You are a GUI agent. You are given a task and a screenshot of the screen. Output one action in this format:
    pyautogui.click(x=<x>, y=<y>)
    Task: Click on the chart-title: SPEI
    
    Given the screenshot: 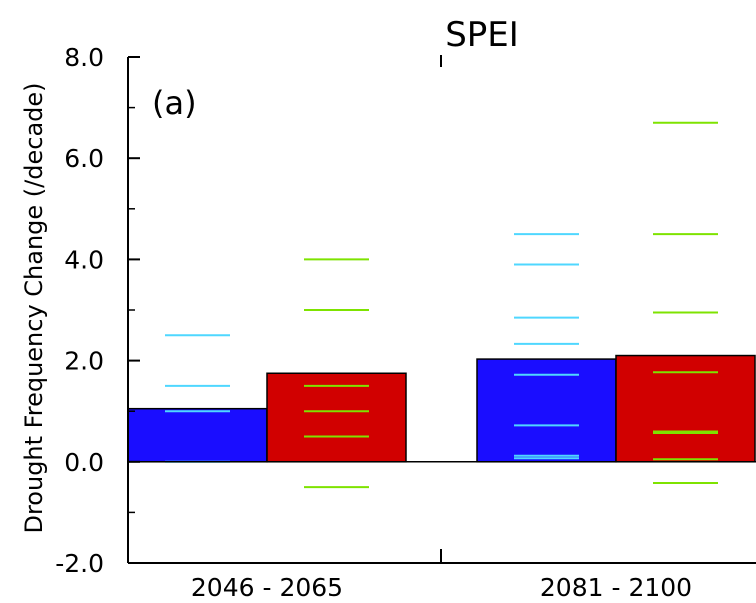 What is the action you would take?
    pyautogui.click(x=482, y=35)
    